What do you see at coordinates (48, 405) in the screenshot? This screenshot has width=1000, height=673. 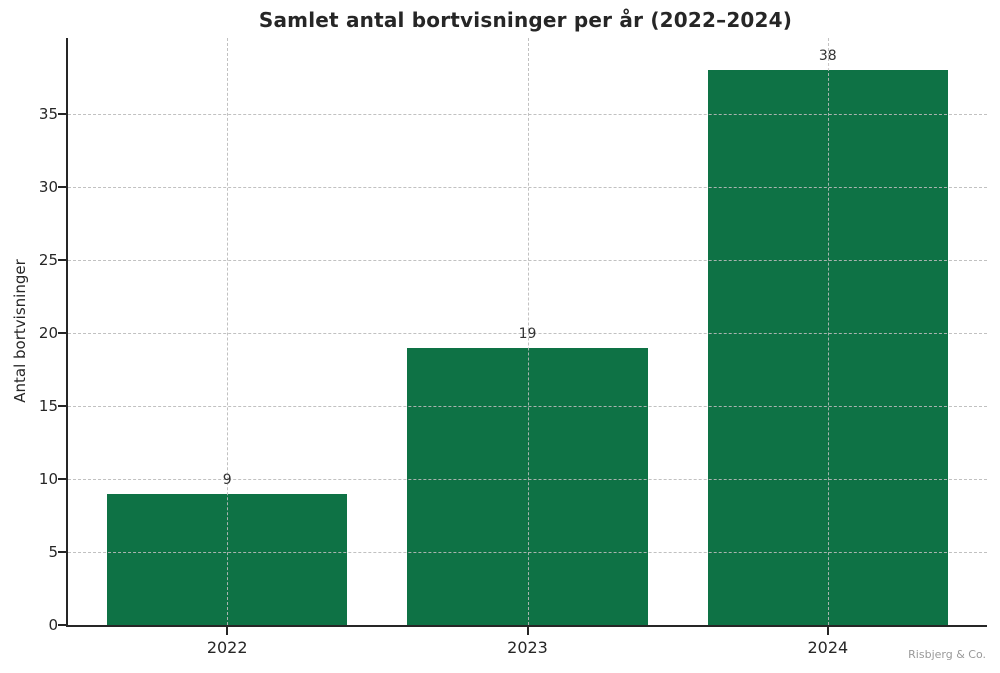 I see `y-tick-label: 15` at bounding box center [48, 405].